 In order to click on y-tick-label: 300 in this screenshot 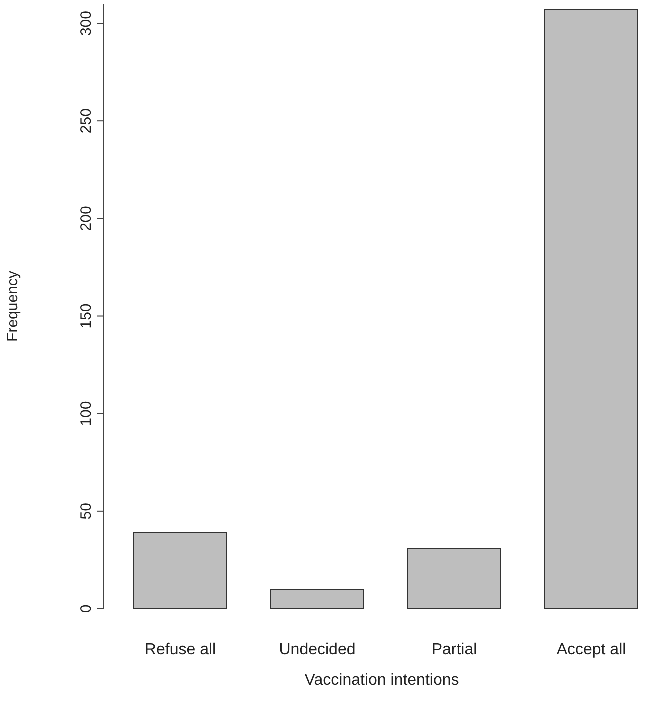, I will do `click(86, 23)`.